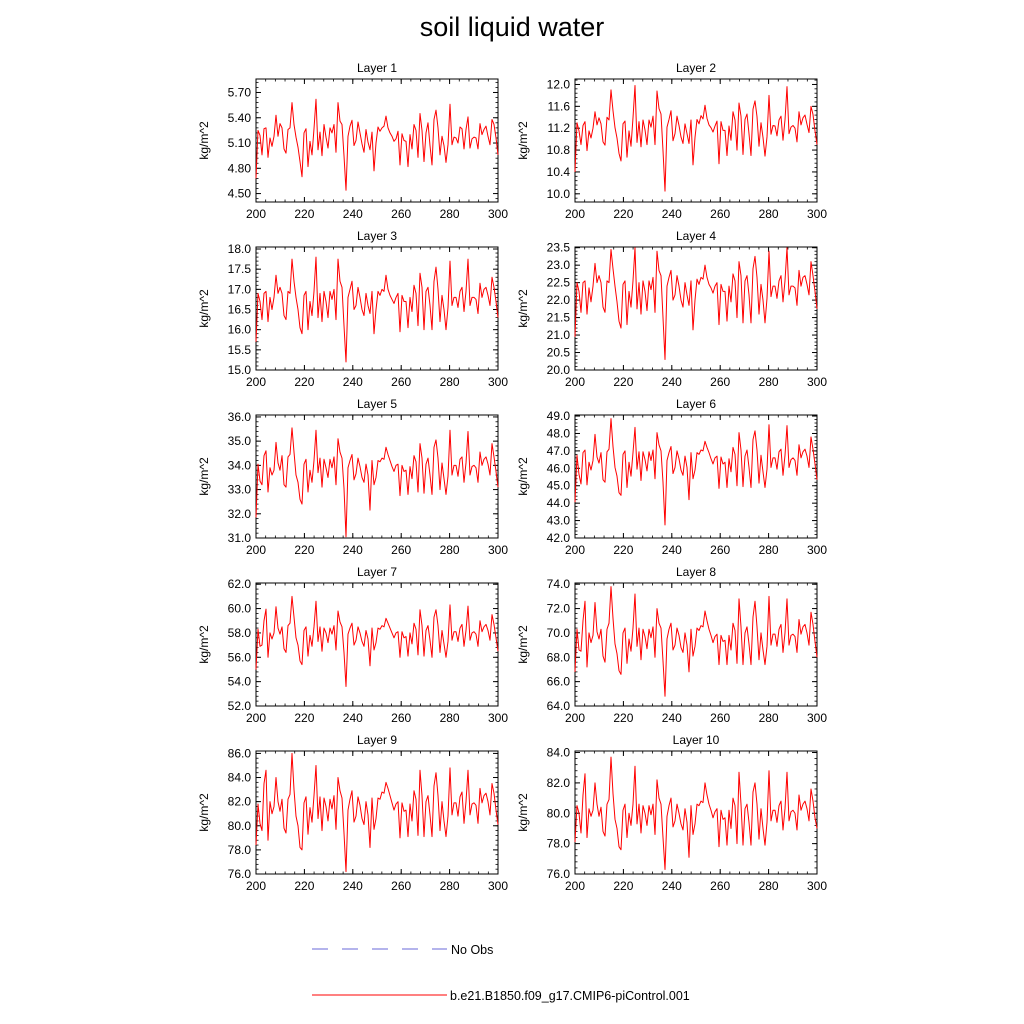 The width and height of the screenshot is (1024, 1024). What do you see at coordinates (377, 404) in the screenshot?
I see `panel-title: Layer 5` at bounding box center [377, 404].